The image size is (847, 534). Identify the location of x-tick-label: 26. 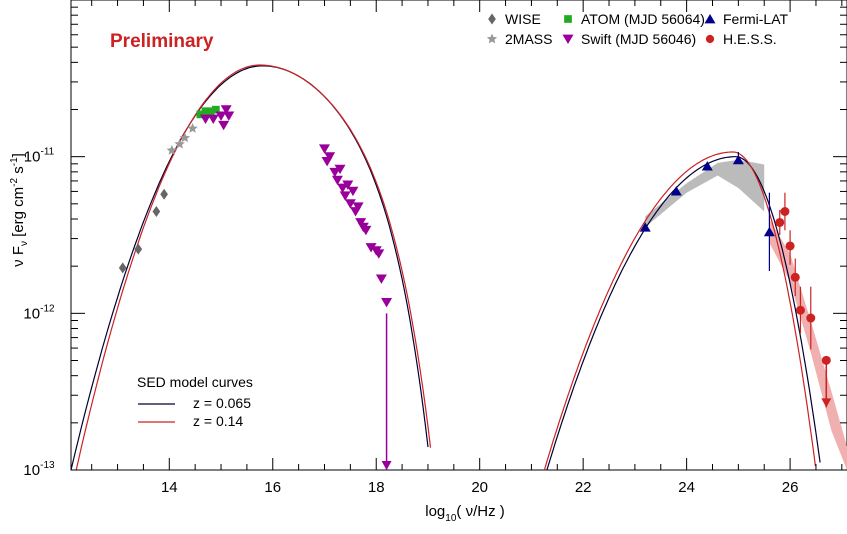
(790, 487).